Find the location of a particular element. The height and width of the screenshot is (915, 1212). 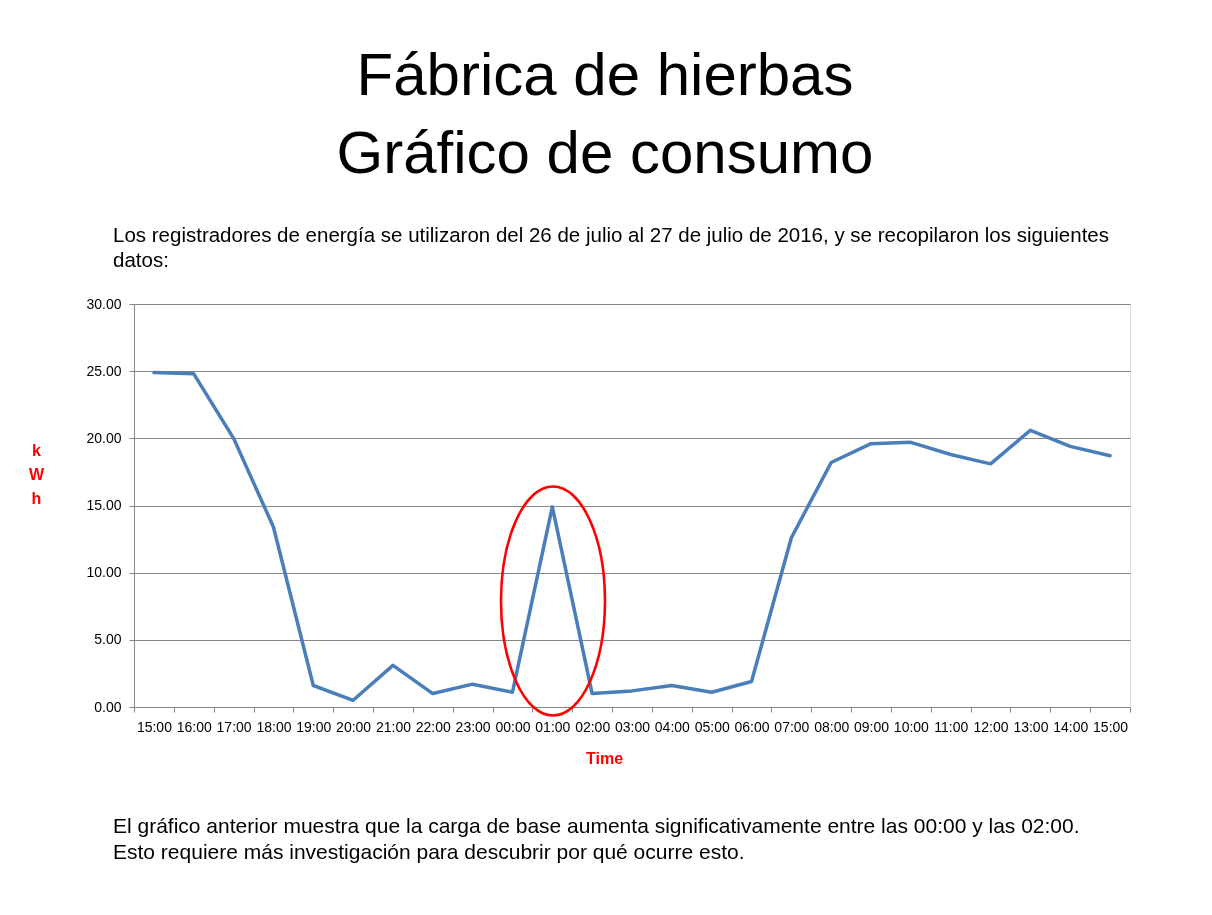

x-tick-label: 21:00 is located at coordinates (393, 726).